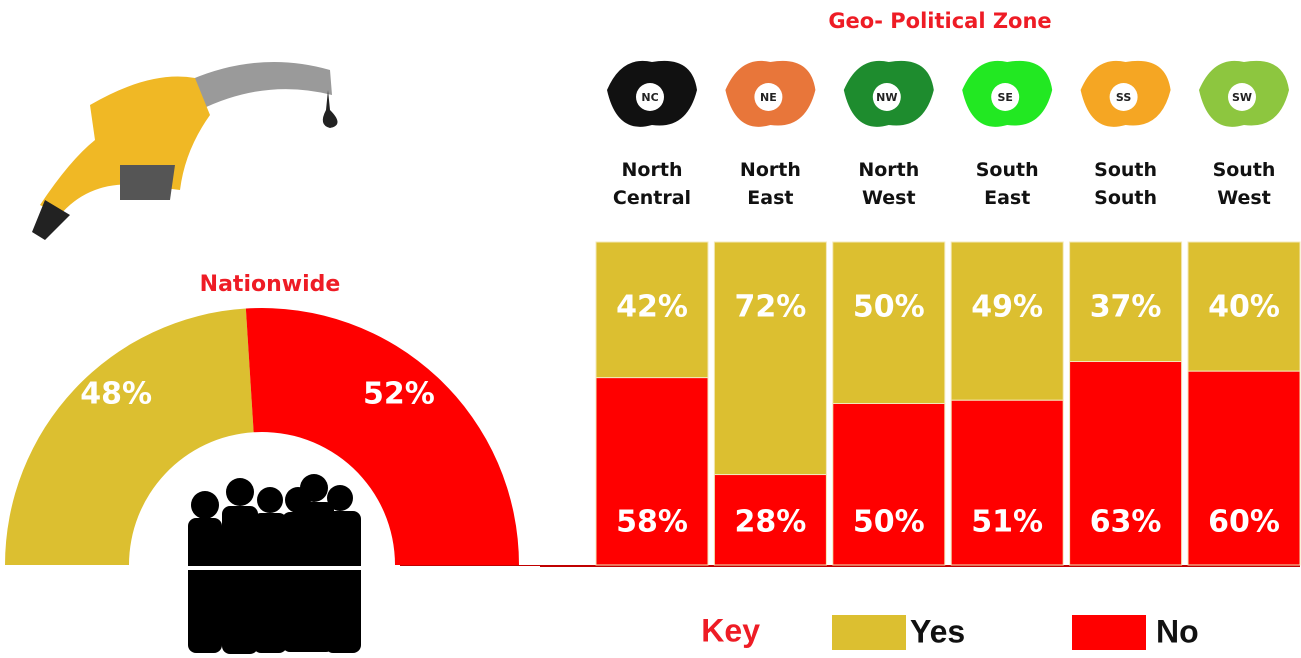 This screenshot has height=658, width=1301. Describe the element at coordinates (730, 630) in the screenshot. I see `legend-title: Key` at that location.